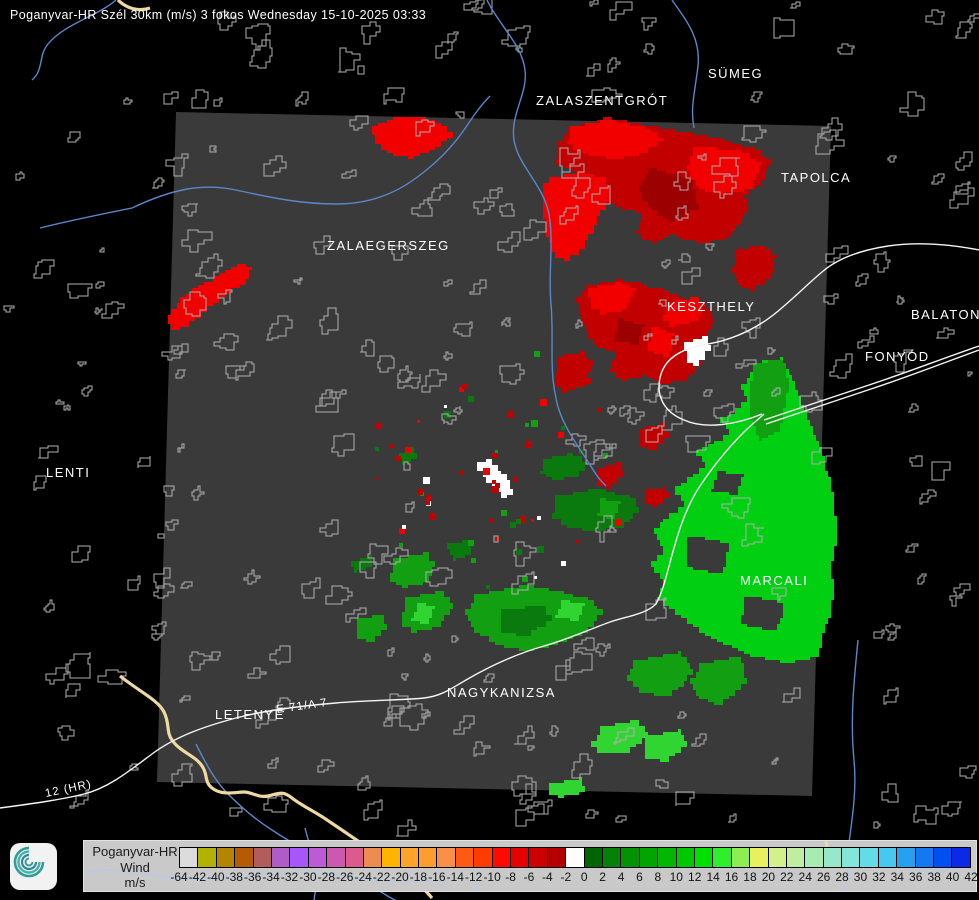 This screenshot has width=979, height=900. I want to click on color-scale-tick: -24, so click(363, 877).